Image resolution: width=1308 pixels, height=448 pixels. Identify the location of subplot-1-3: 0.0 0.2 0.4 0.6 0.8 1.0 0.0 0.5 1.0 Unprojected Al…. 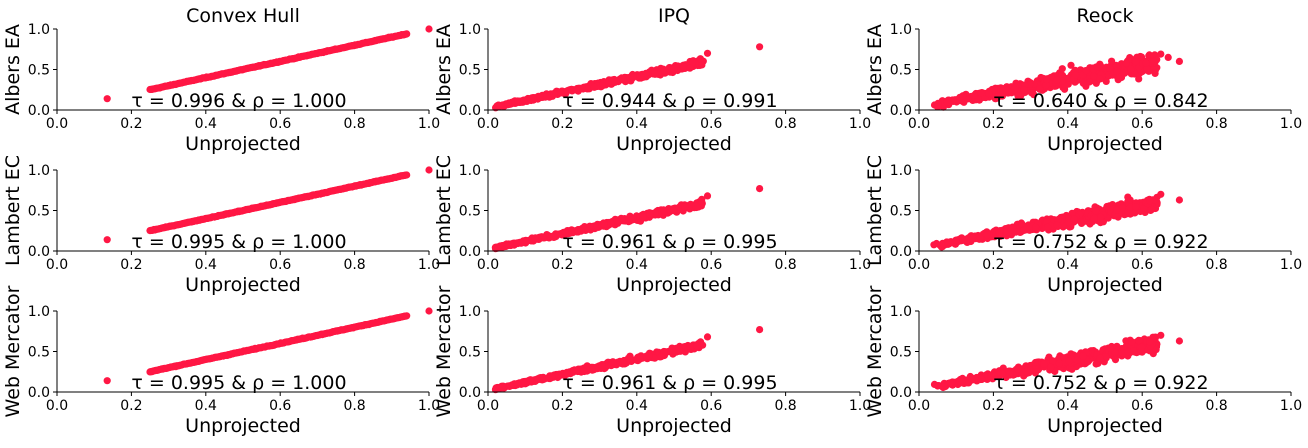
(1083, 80).